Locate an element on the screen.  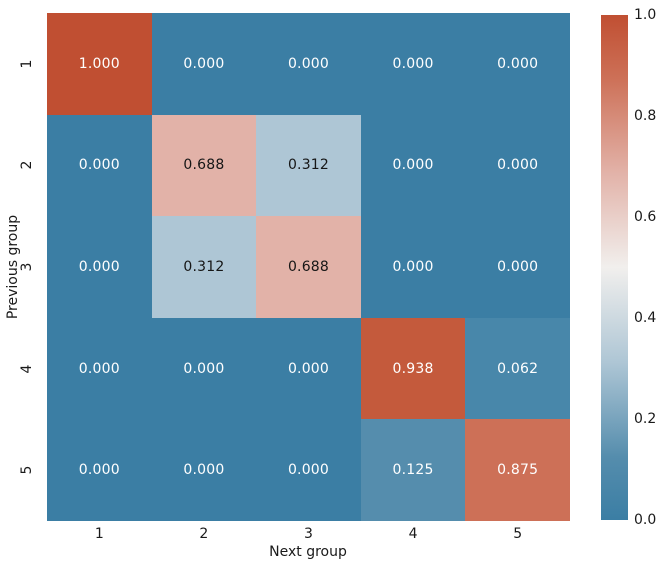
heatmap-cell-r2c3: 0.312 is located at coordinates (308, 165).